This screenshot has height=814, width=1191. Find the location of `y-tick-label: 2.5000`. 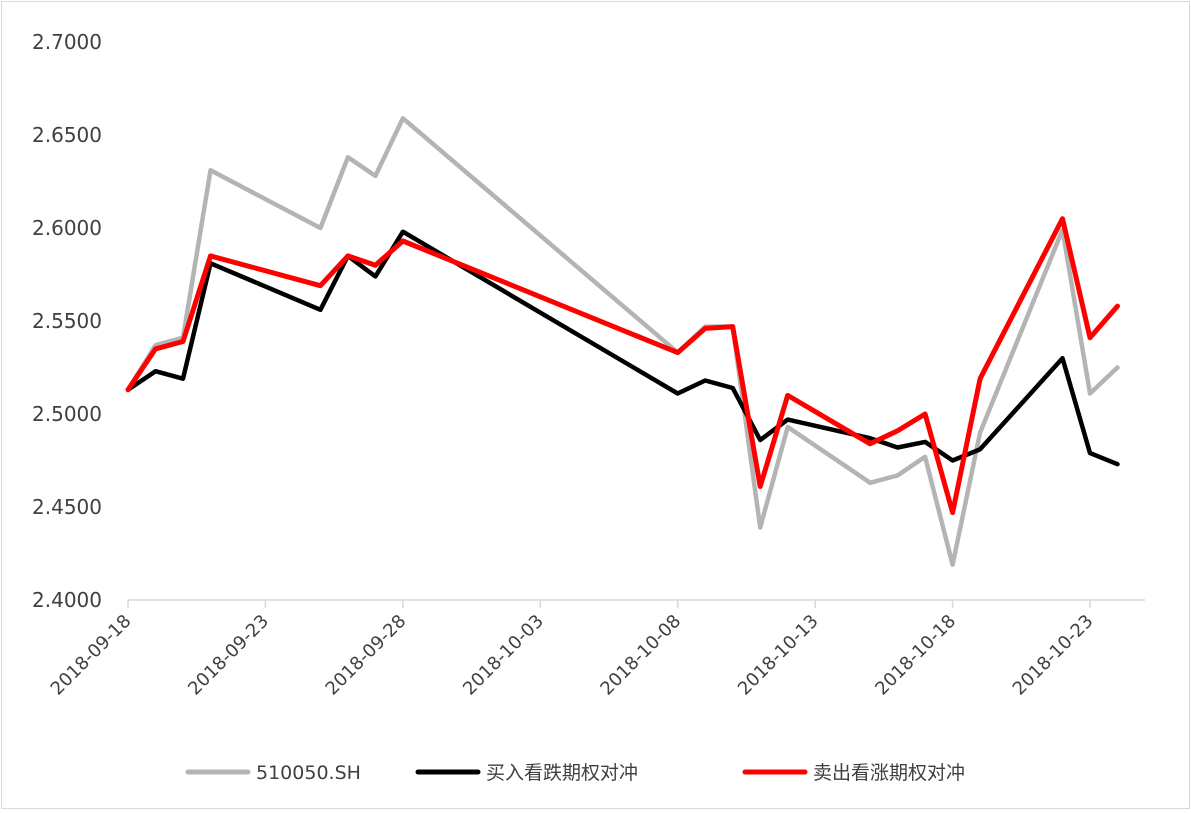

y-tick-label: 2.5000 is located at coordinates (67, 414).